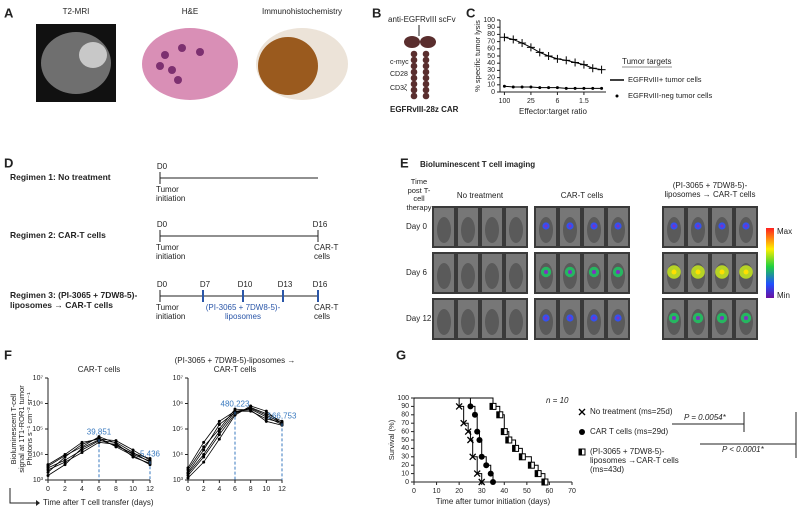 This screenshot has width=800, height=512. What do you see at coordinates (162, 284) in the screenshot?
I see `day-label: D0` at bounding box center [162, 284].